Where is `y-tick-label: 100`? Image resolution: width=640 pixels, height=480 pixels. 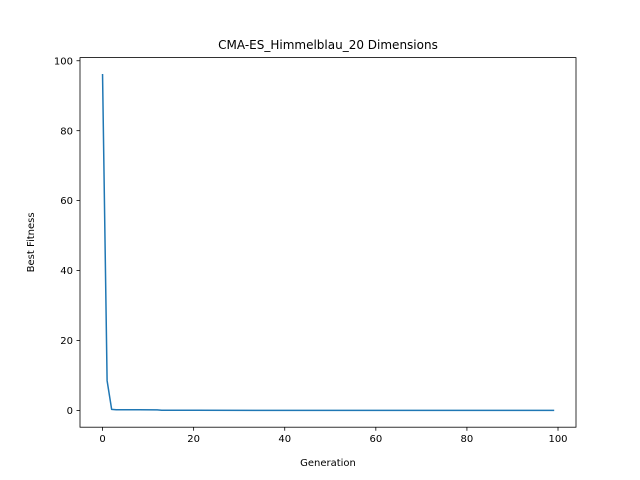 y-tick-label: 100 is located at coordinates (63, 61).